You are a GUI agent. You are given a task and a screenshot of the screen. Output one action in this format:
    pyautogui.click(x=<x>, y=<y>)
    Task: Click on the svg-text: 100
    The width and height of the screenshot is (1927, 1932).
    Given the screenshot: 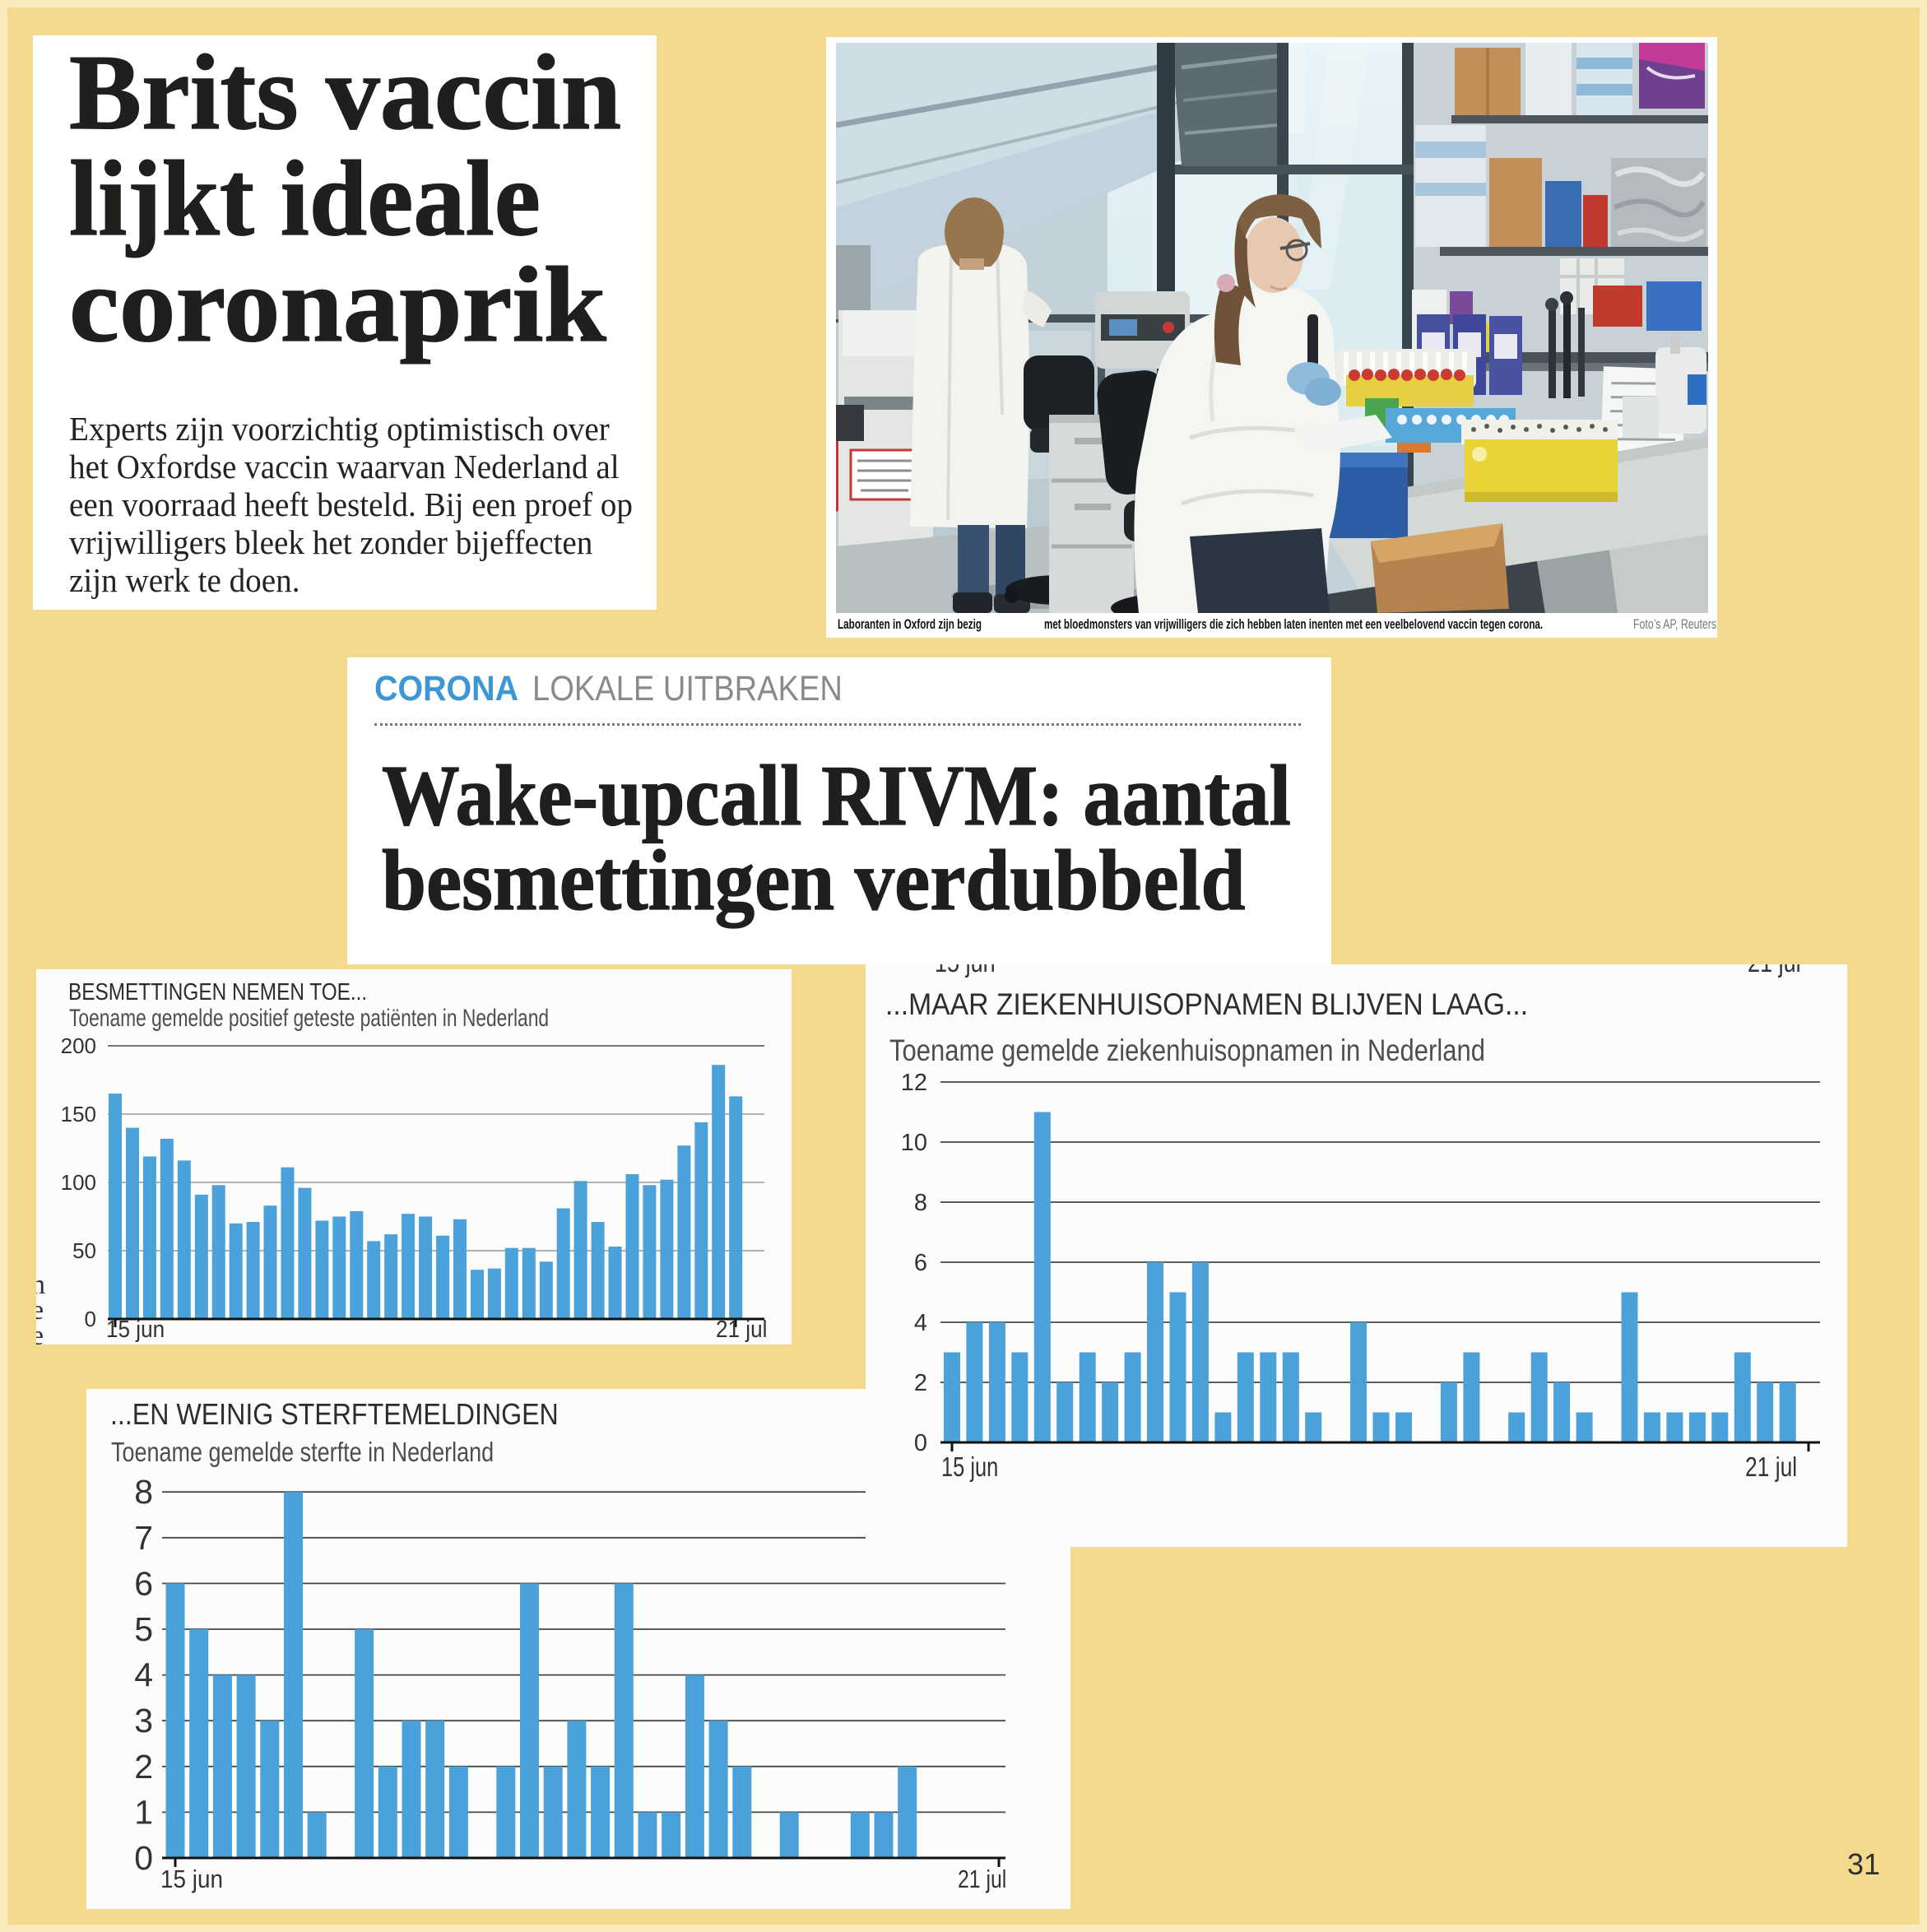 What is the action you would take?
    pyautogui.click(x=79, y=1182)
    